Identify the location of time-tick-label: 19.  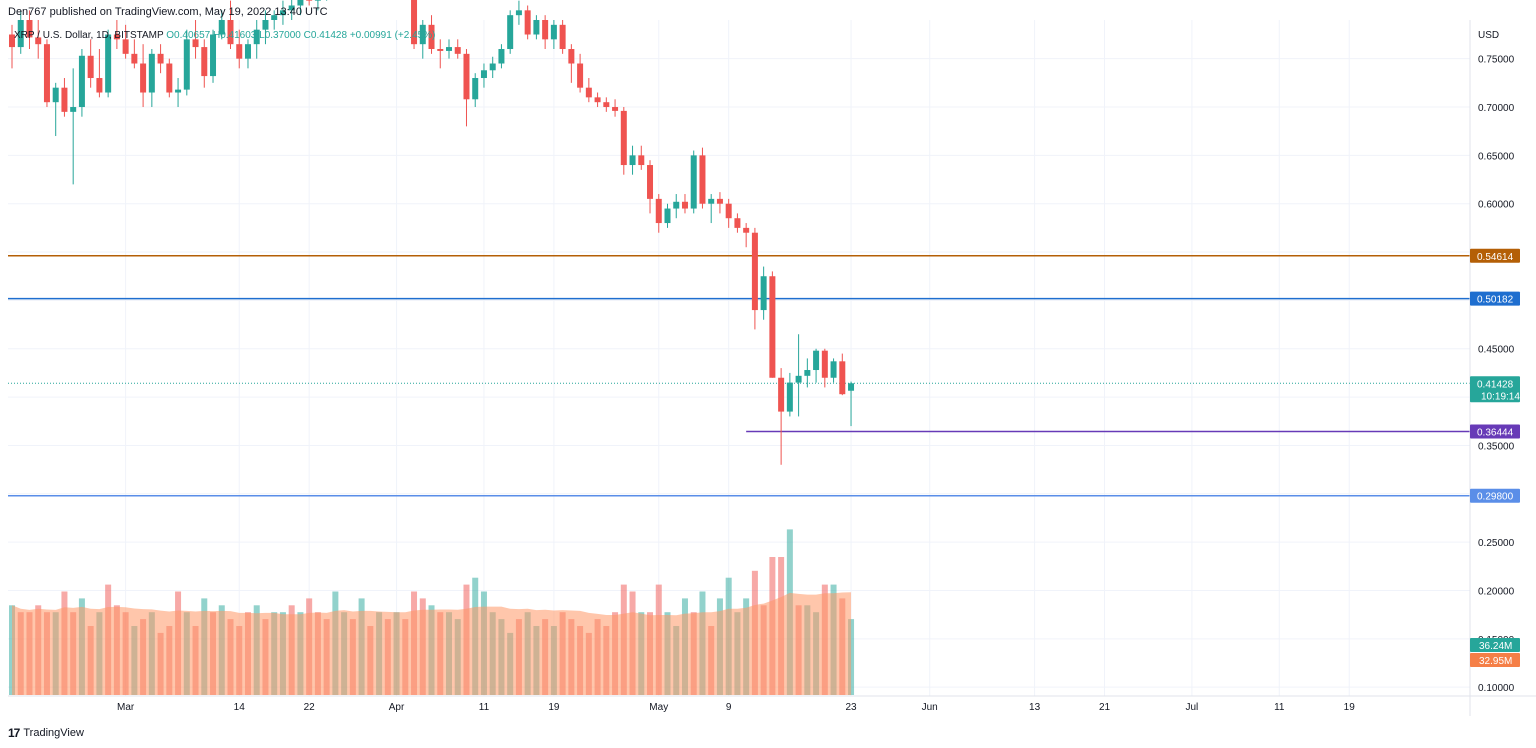
(554, 707).